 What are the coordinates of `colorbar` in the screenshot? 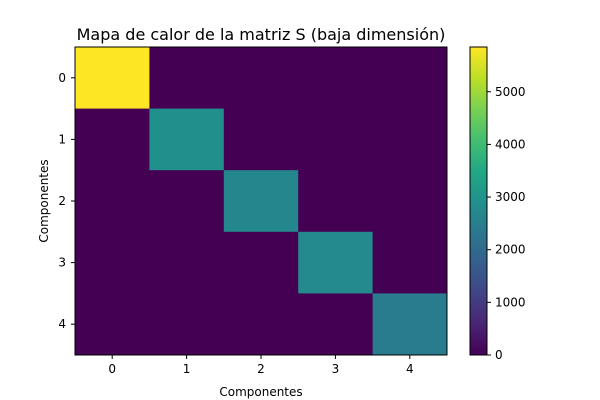 It's located at (478, 201).